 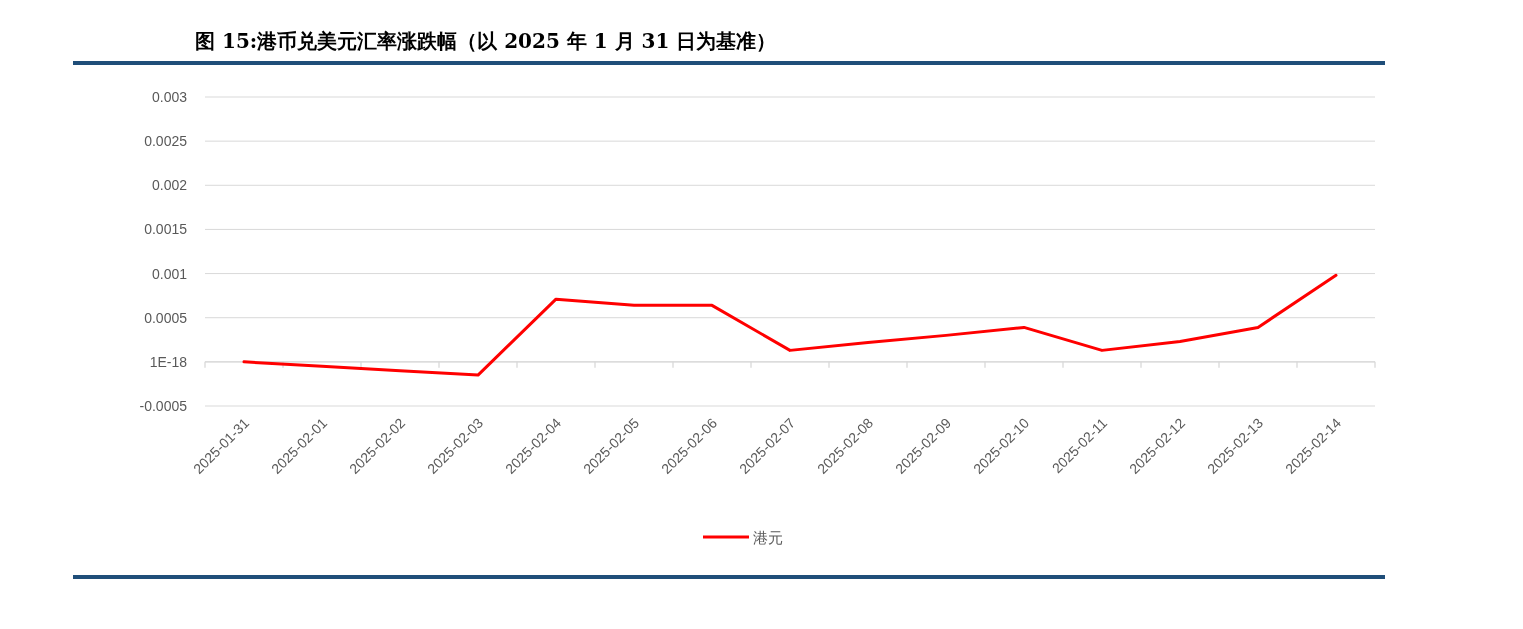 I want to click on y-tick-label: 1E-18, so click(x=168, y=361).